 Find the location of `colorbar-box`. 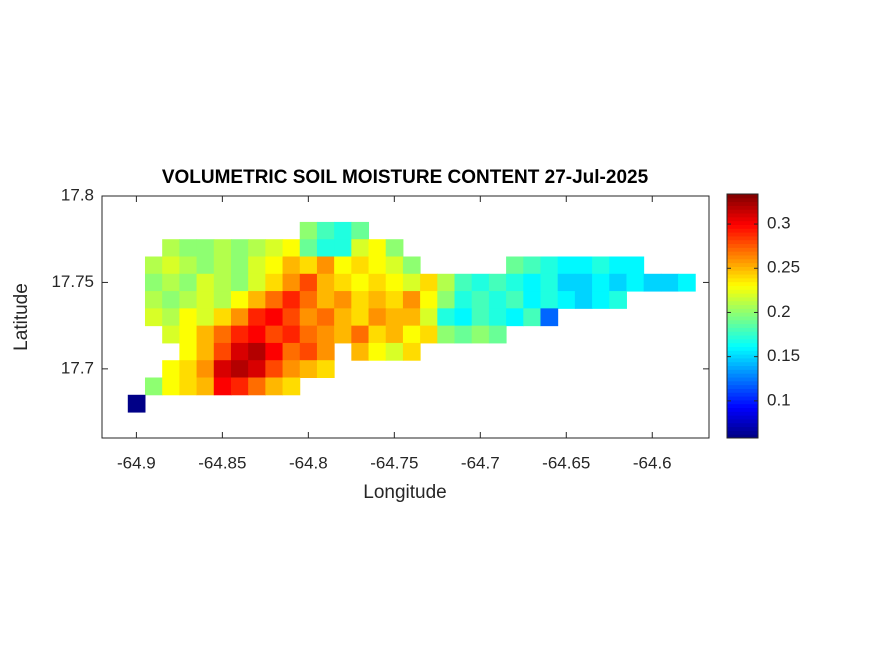

colorbar-box is located at coordinates (742, 316).